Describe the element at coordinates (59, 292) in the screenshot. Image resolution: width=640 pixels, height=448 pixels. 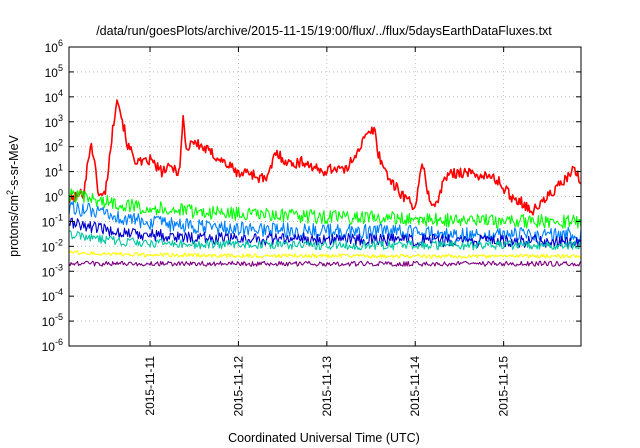
I see `y-tick-exponent: -4` at that location.